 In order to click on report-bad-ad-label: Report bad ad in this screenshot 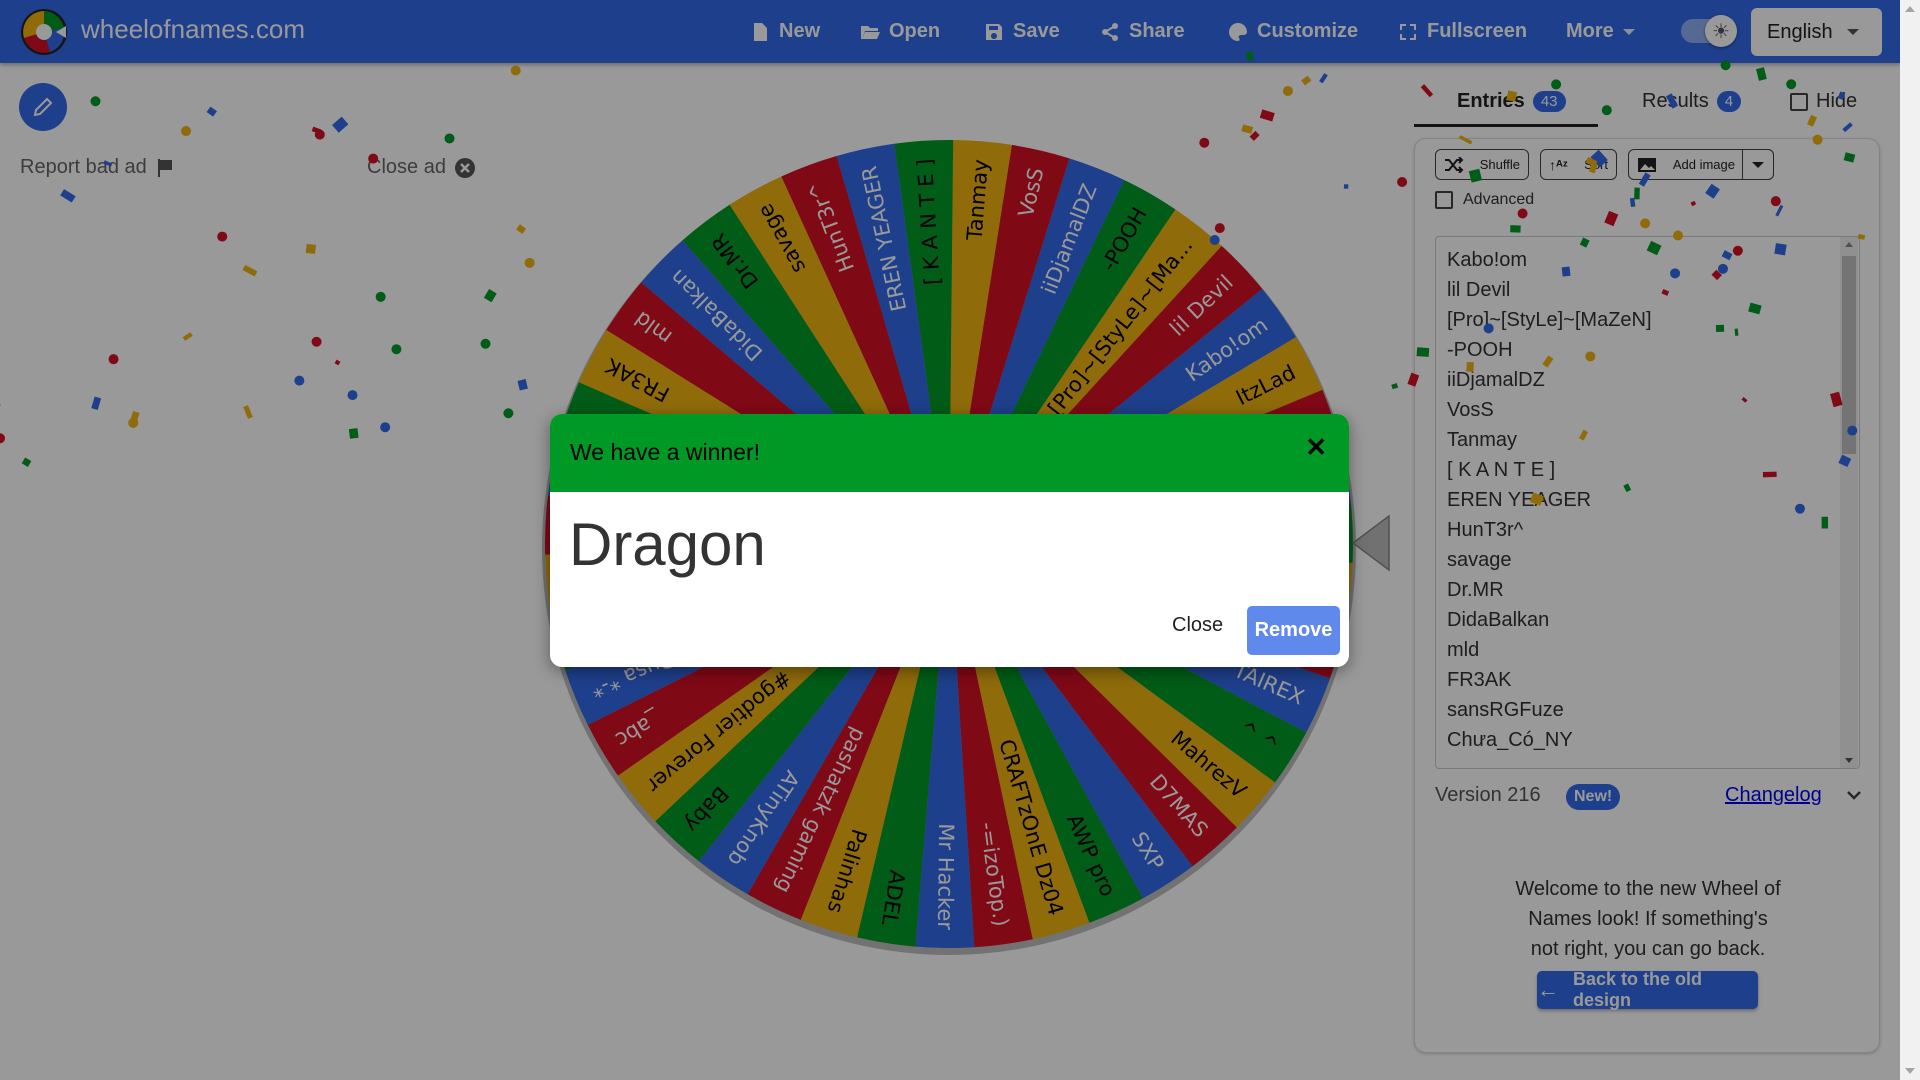, I will do `click(83, 167)`.